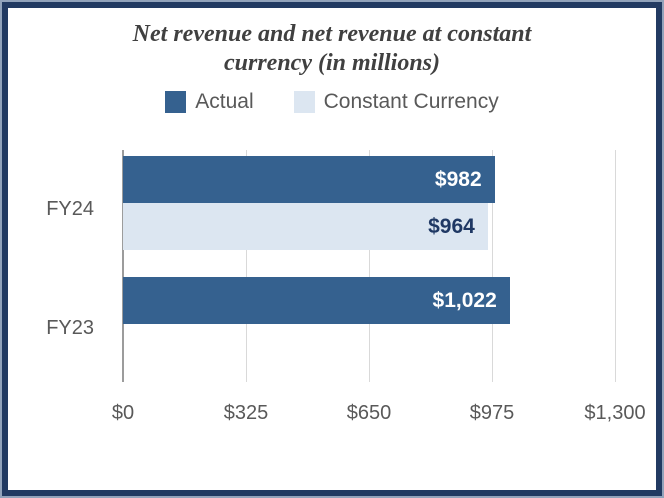 This screenshot has width=664, height=498. Describe the element at coordinates (224, 101) in the screenshot. I see `legend-label-actual: Actual` at that location.